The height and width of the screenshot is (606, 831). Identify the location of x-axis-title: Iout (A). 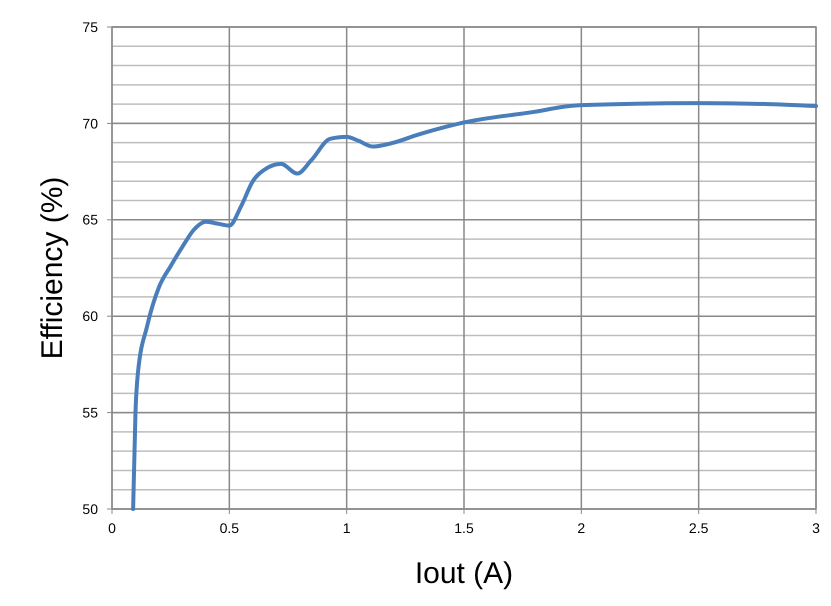
(464, 573).